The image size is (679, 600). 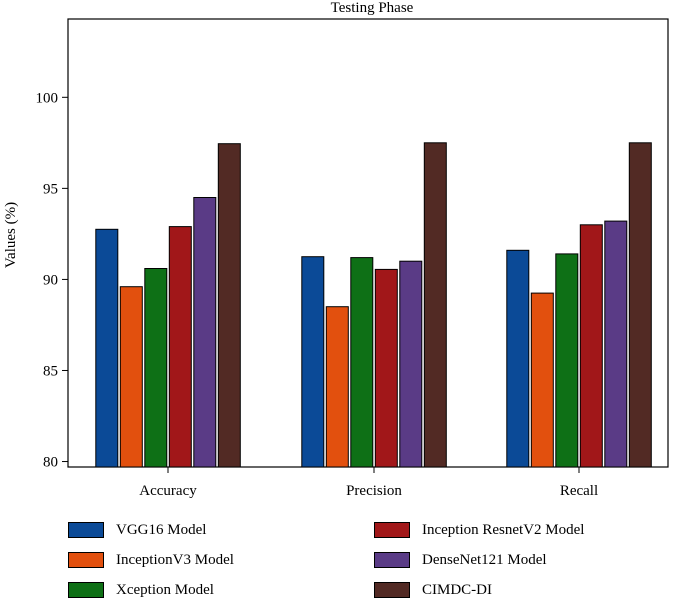 I want to click on bar-vgg16-model-precision, so click(x=313, y=362).